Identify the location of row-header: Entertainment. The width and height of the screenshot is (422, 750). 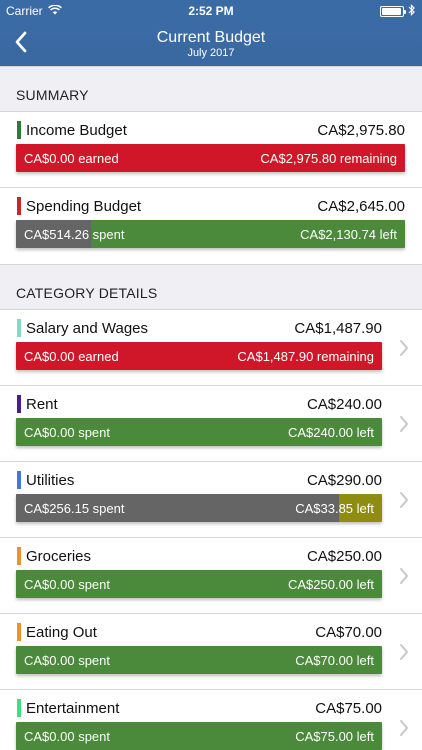
(68, 708).